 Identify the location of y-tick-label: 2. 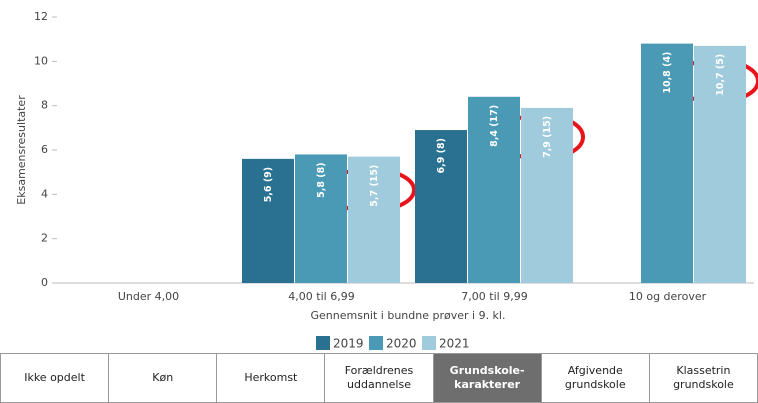
(44, 238).